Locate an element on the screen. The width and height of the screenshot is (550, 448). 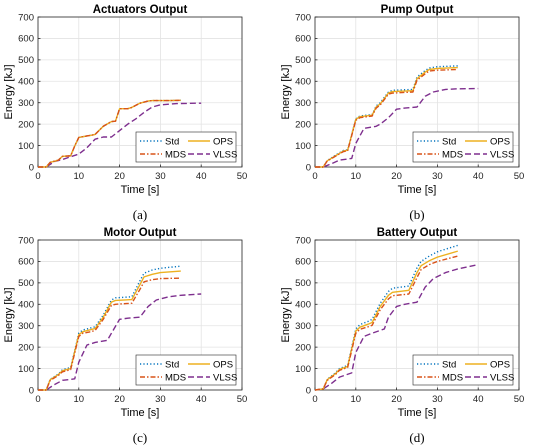
chart-title: Motor Output is located at coordinates (140, 233).